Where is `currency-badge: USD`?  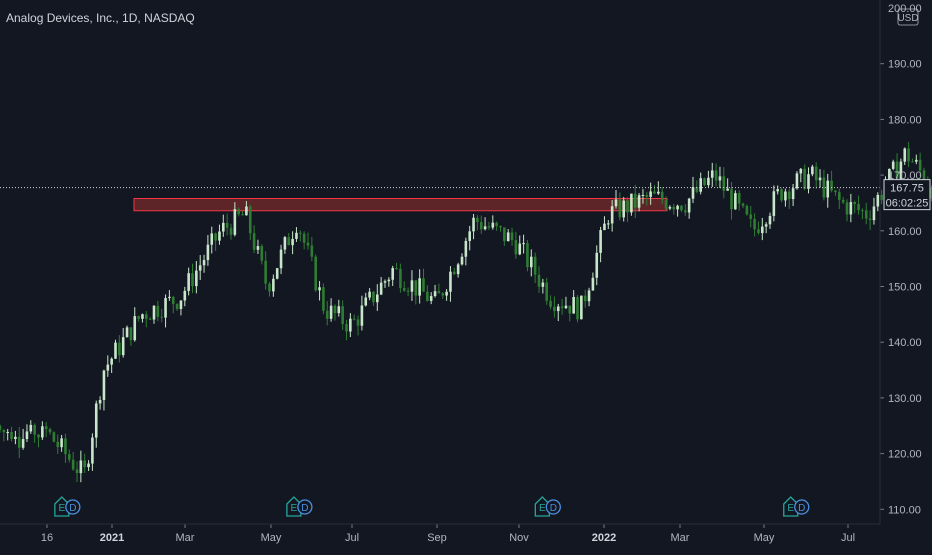 currency-badge: USD is located at coordinates (908, 17).